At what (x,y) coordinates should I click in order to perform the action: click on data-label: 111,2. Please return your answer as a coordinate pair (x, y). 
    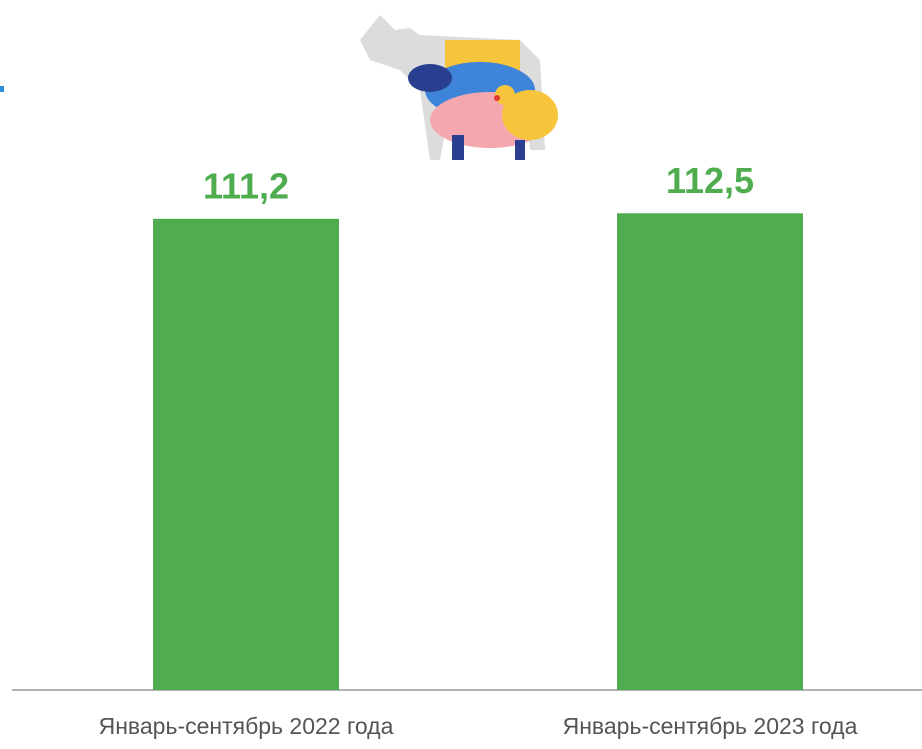
    Looking at the image, I should click on (246, 185).